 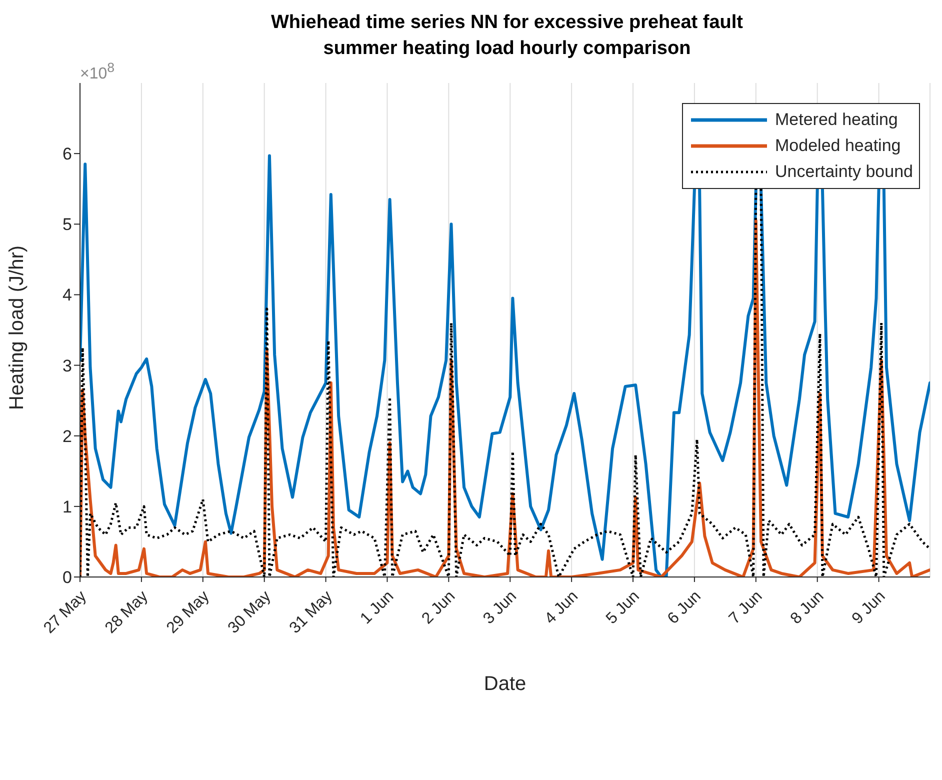 What do you see at coordinates (808, 608) in the screenshot?
I see `x-tick-label: 8 Jun` at bounding box center [808, 608].